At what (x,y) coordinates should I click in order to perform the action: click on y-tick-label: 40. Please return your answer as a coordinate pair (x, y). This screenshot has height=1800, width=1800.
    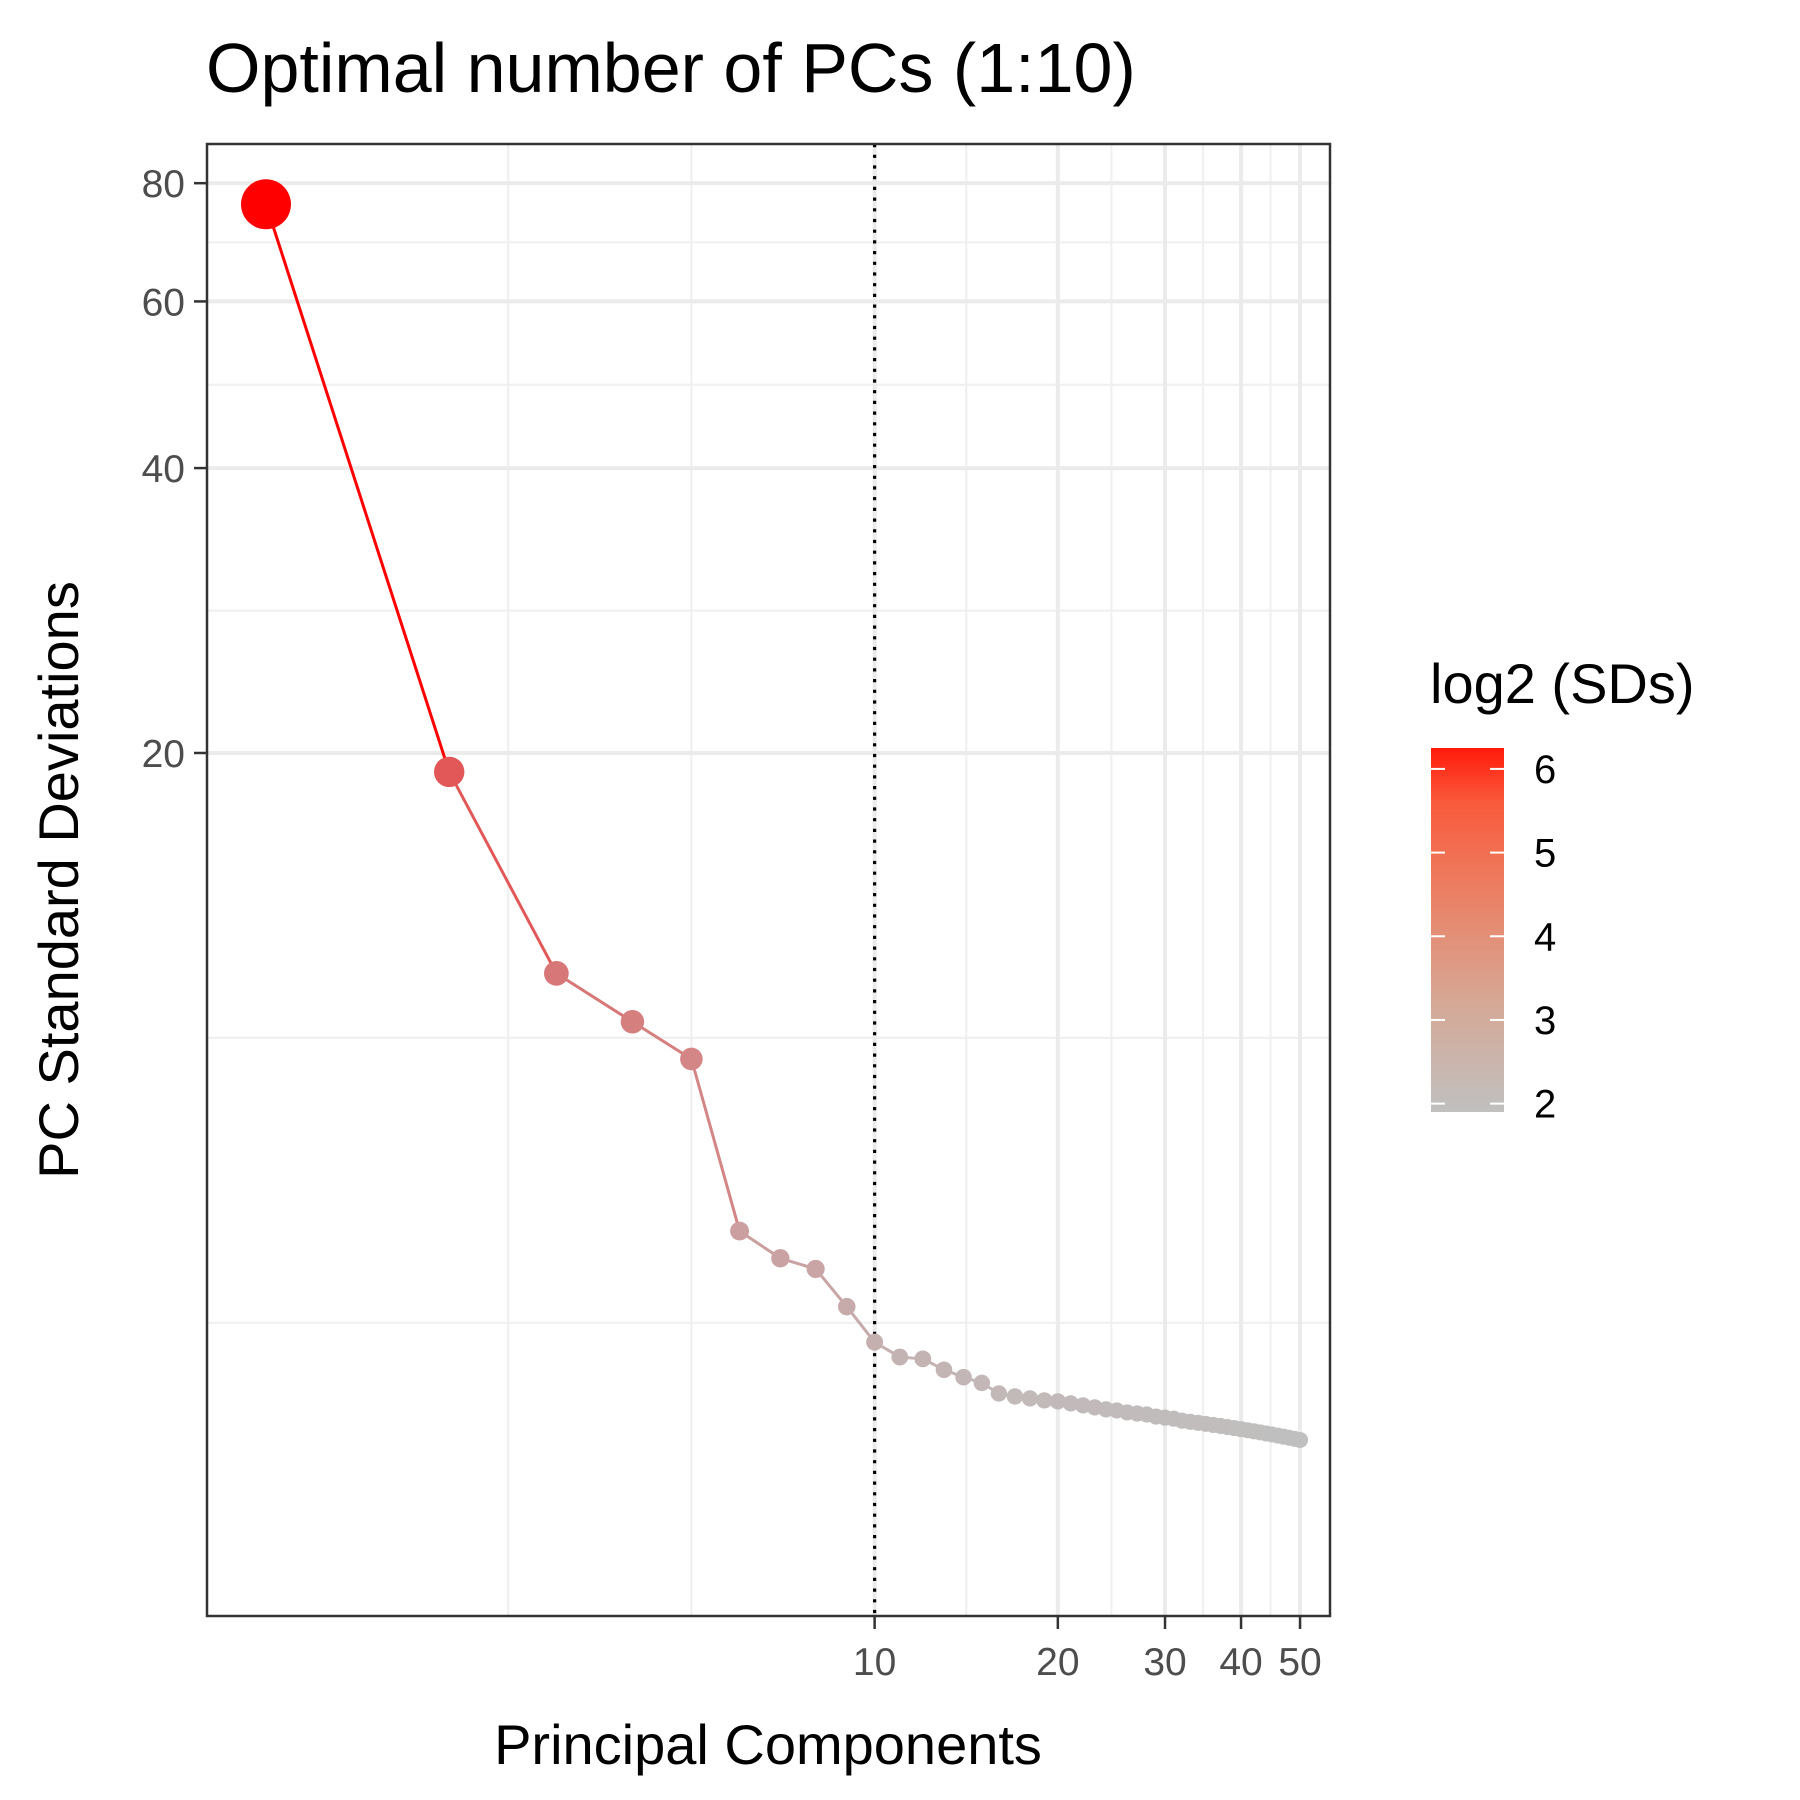
    Looking at the image, I should click on (163, 469).